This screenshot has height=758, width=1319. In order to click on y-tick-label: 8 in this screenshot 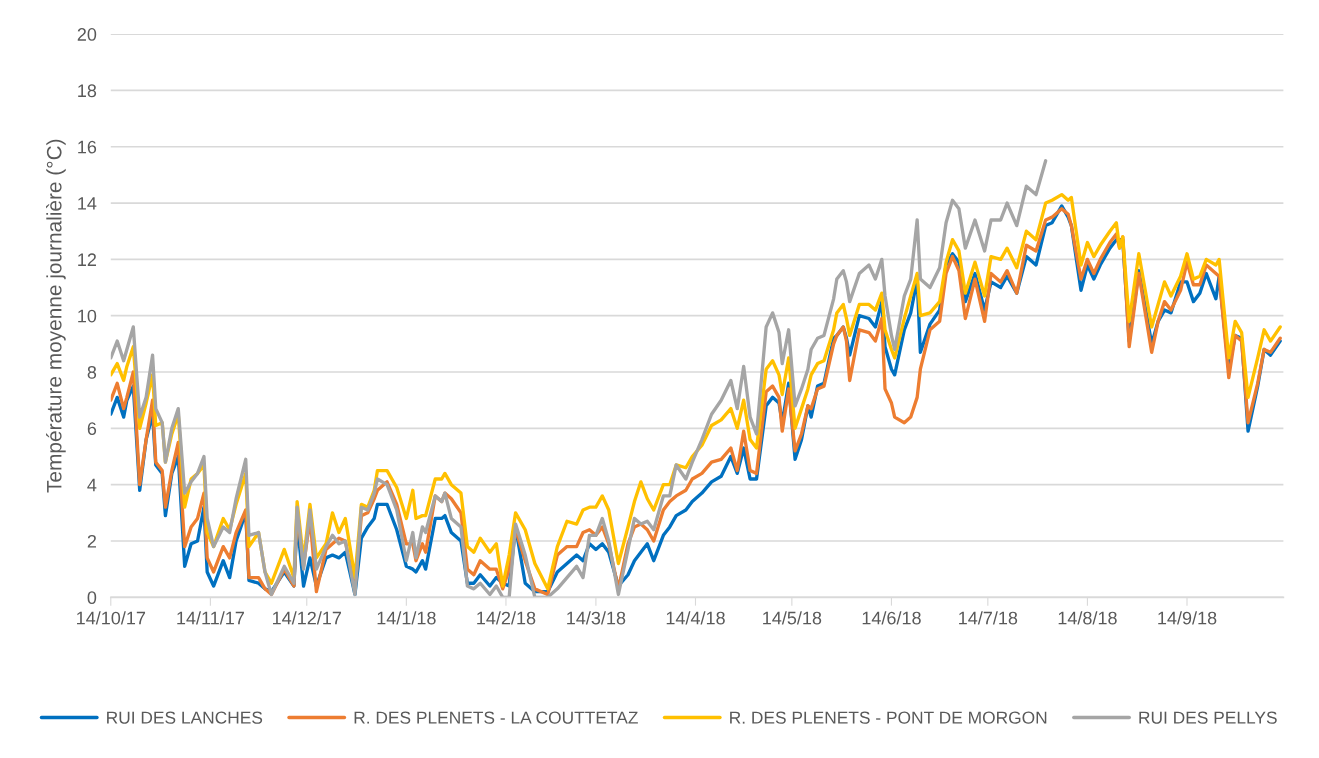, I will do `click(92, 372)`.